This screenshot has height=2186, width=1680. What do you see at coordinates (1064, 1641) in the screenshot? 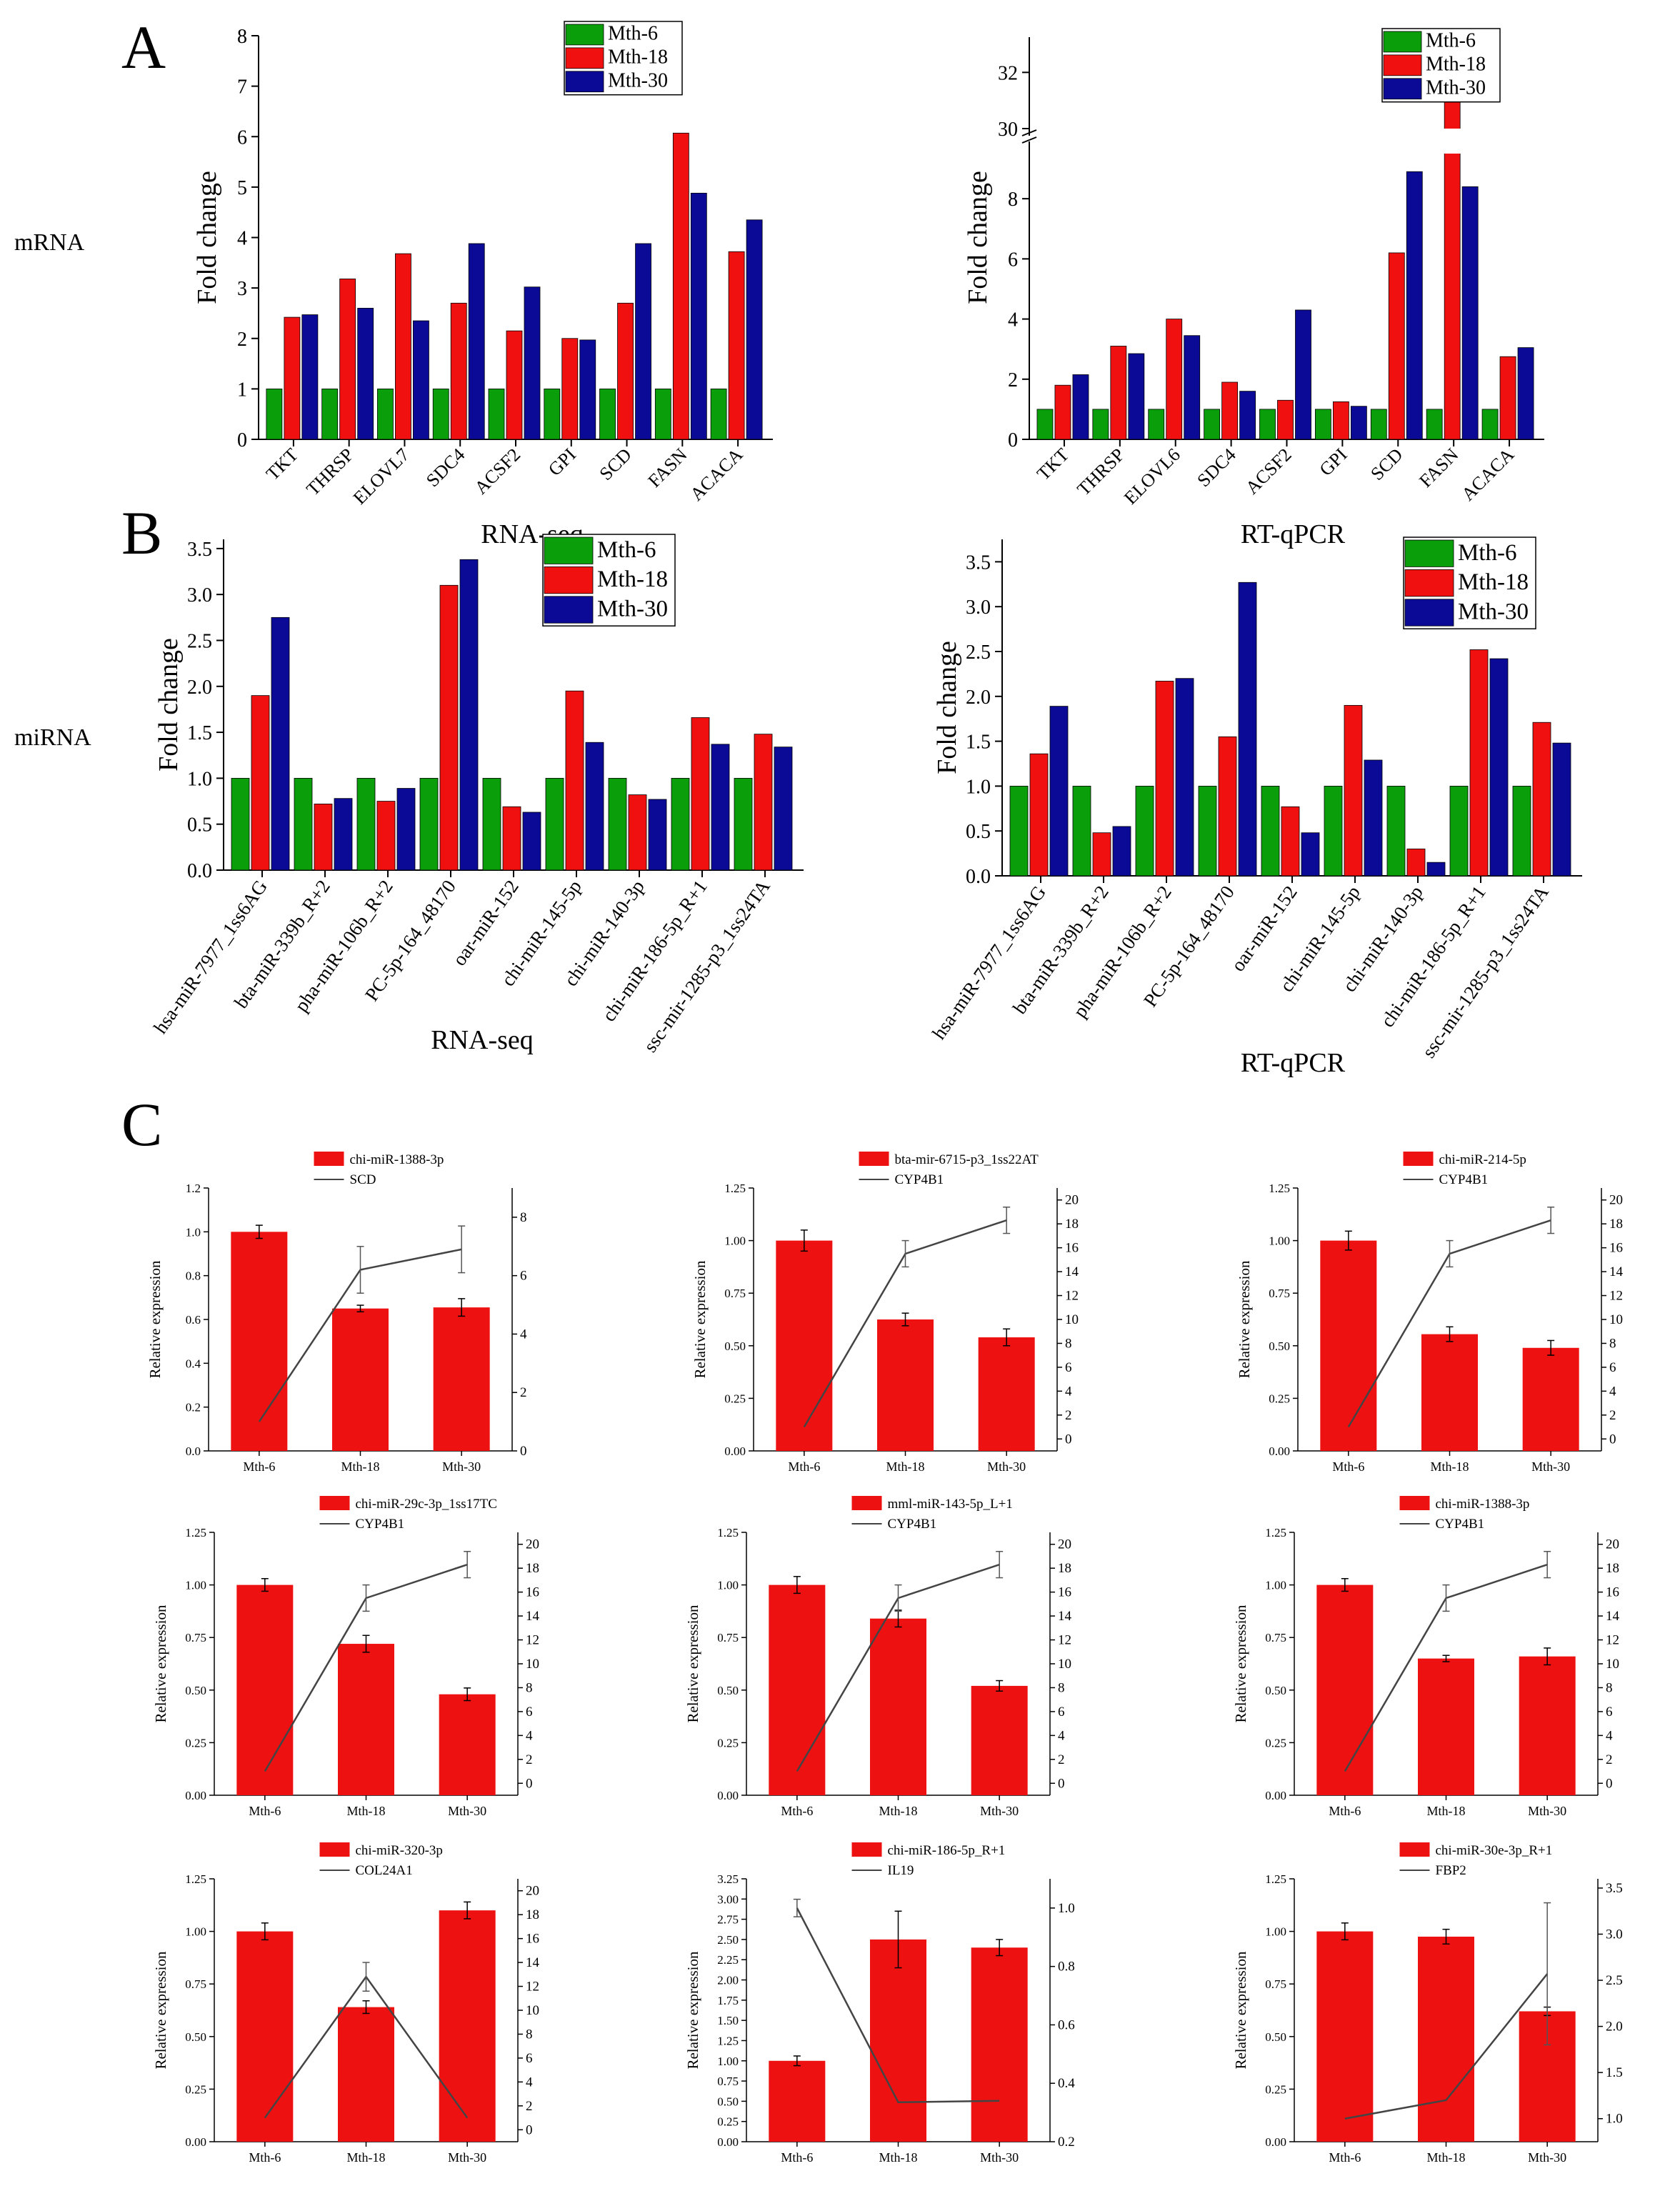
I see `y-tick-label-right: 12` at bounding box center [1064, 1641].